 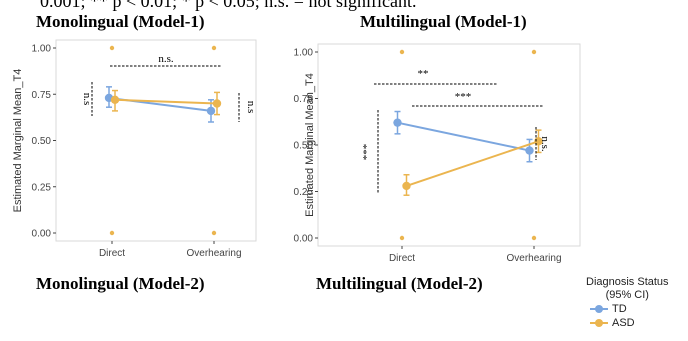 What do you see at coordinates (120, 21) in the screenshot?
I see `title-top-left: Monolingual (Model-1)` at bounding box center [120, 21].